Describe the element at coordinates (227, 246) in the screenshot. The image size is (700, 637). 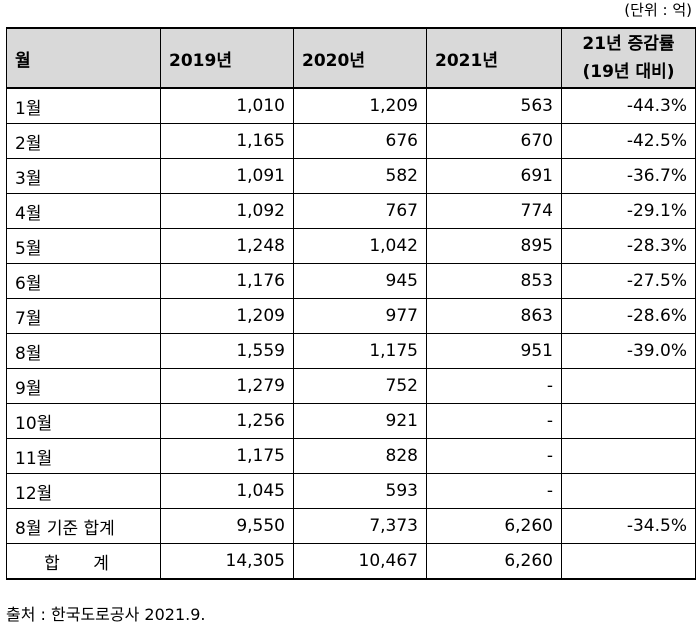
I see `cell-2019: 1,248` at that location.